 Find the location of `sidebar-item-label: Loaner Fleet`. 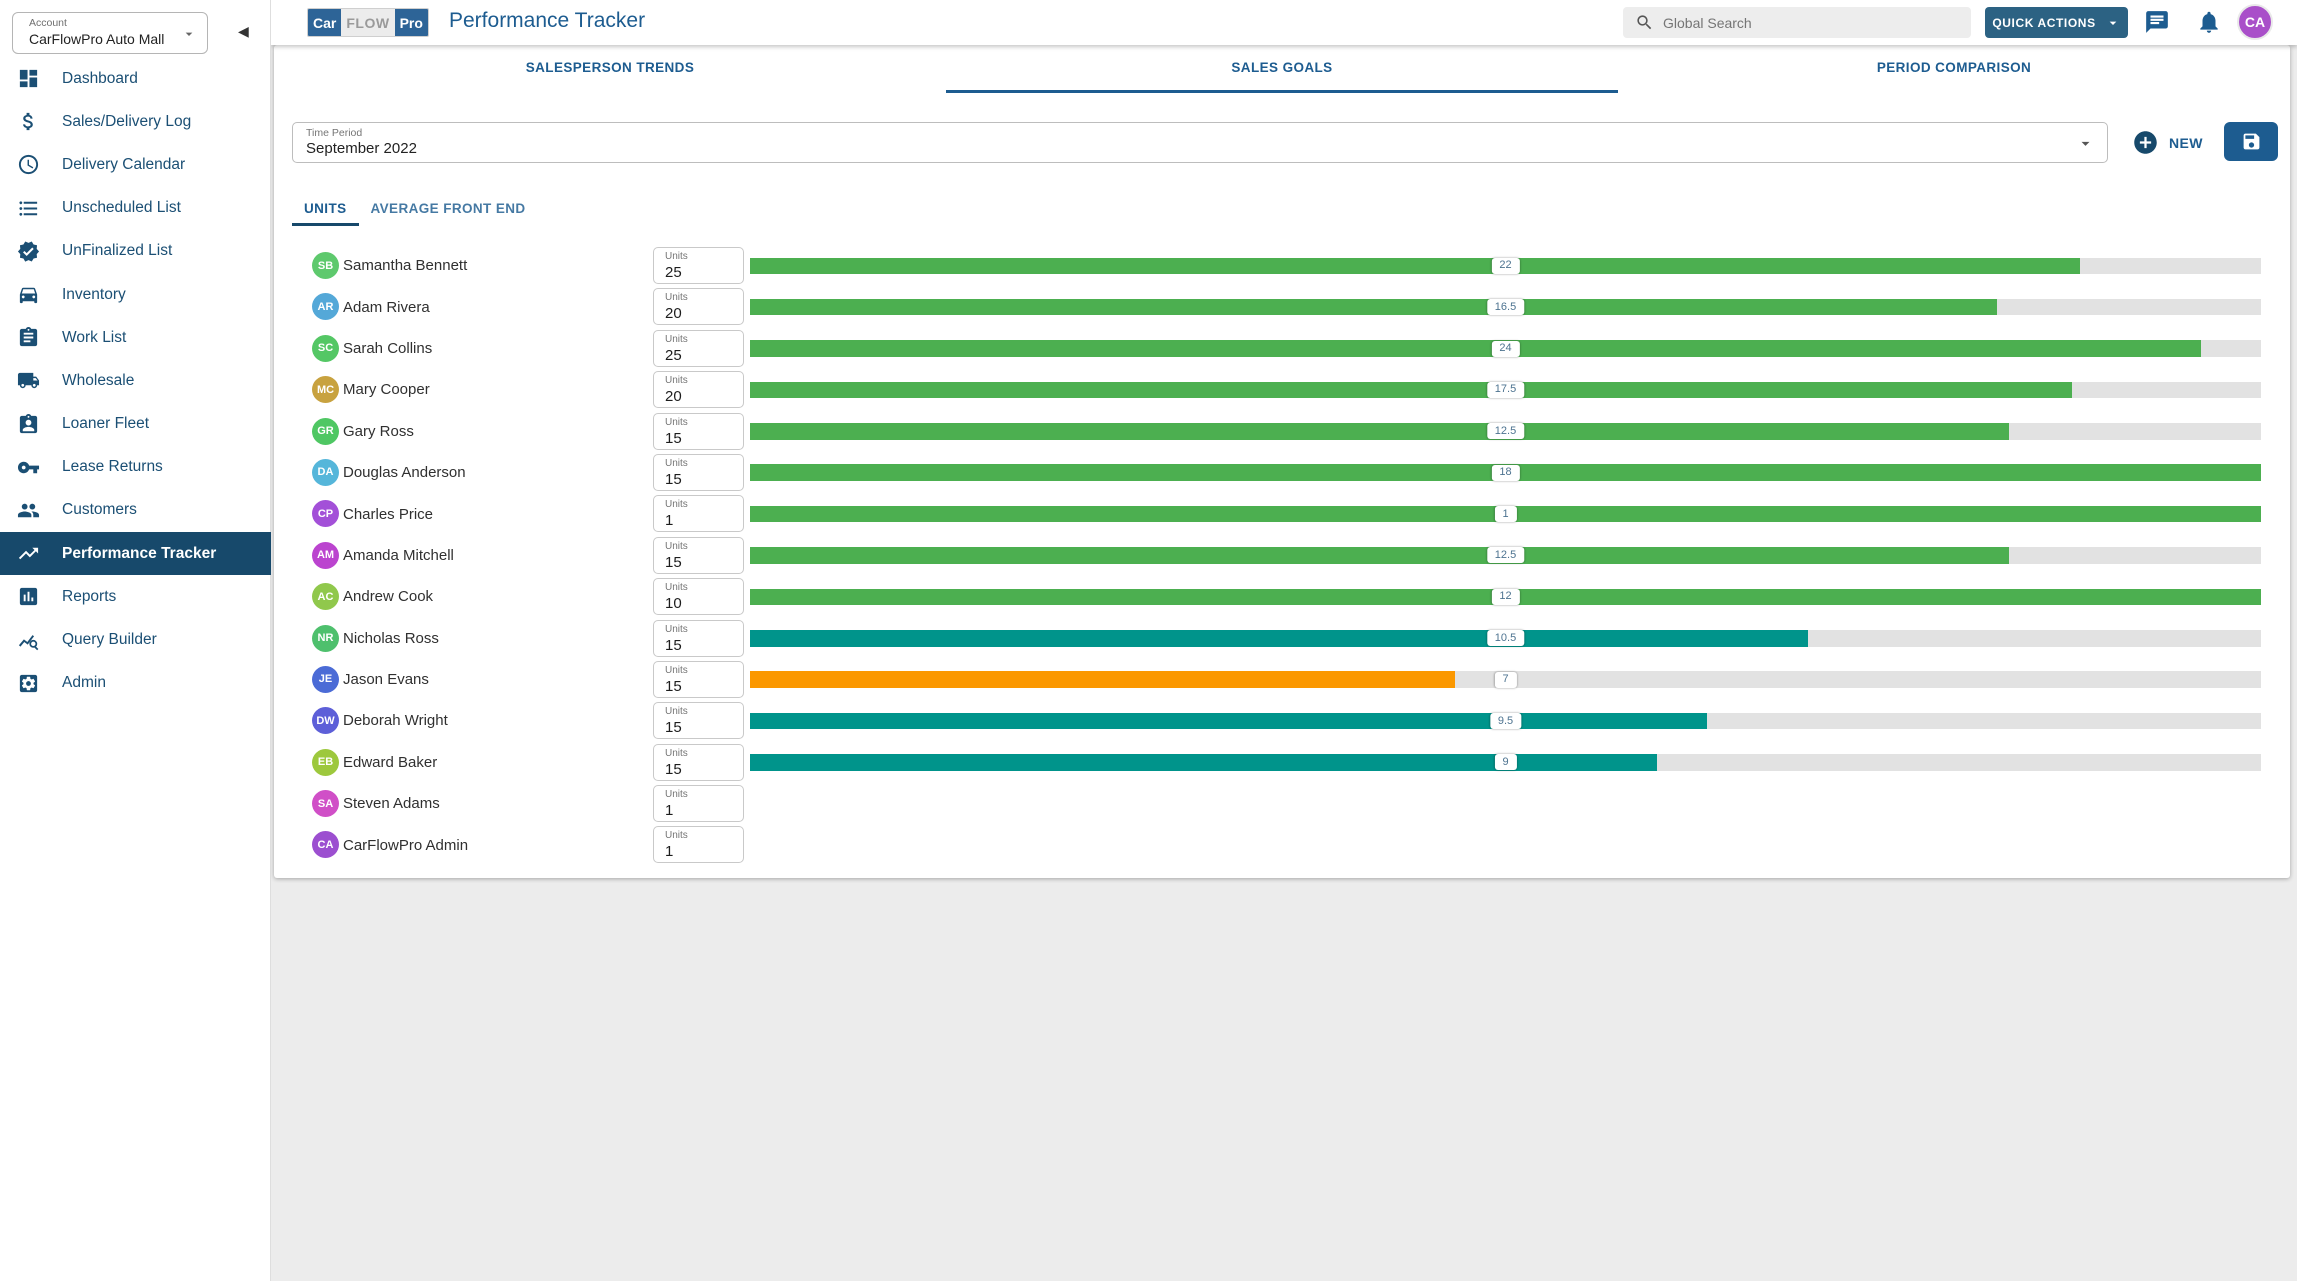

sidebar-item-label: Loaner Fleet is located at coordinates (106, 424).